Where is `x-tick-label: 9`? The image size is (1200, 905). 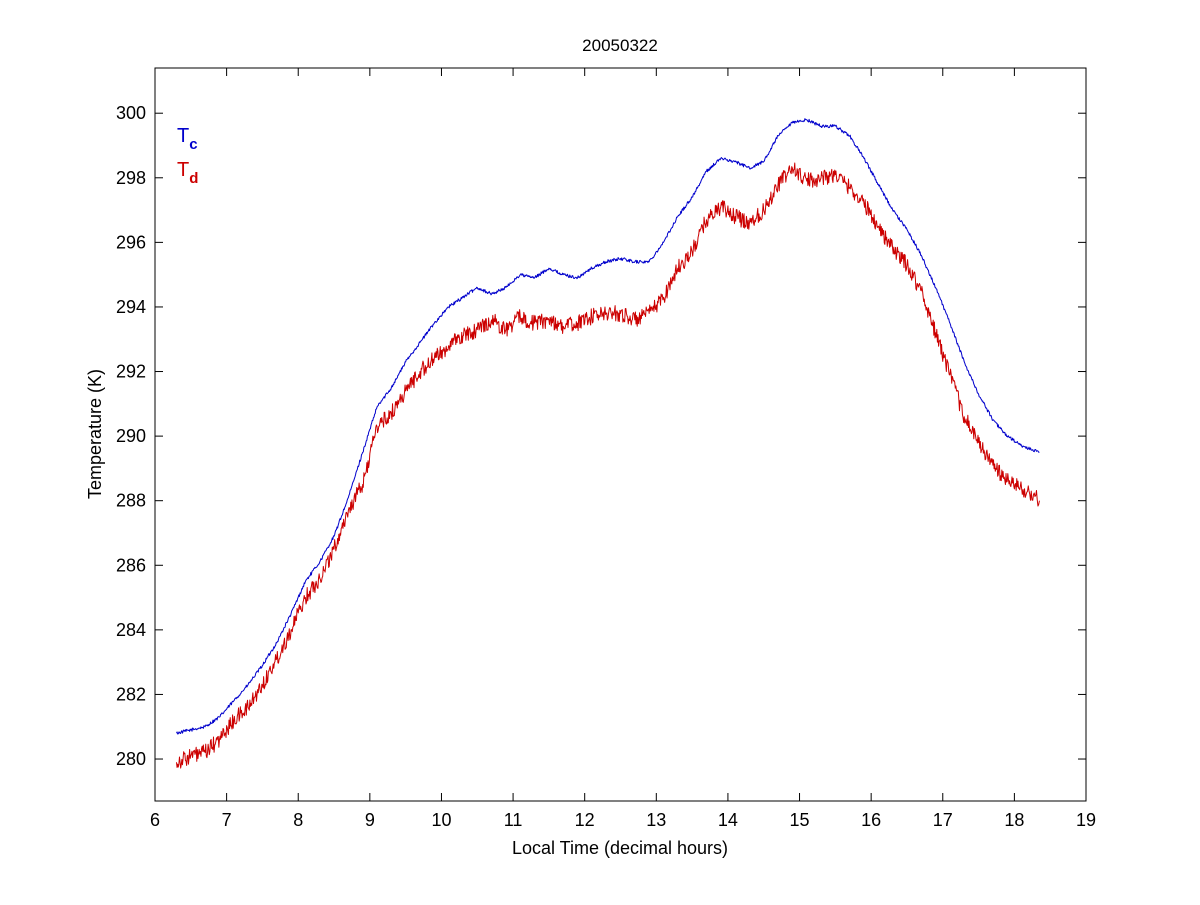
x-tick-label: 9 is located at coordinates (370, 820).